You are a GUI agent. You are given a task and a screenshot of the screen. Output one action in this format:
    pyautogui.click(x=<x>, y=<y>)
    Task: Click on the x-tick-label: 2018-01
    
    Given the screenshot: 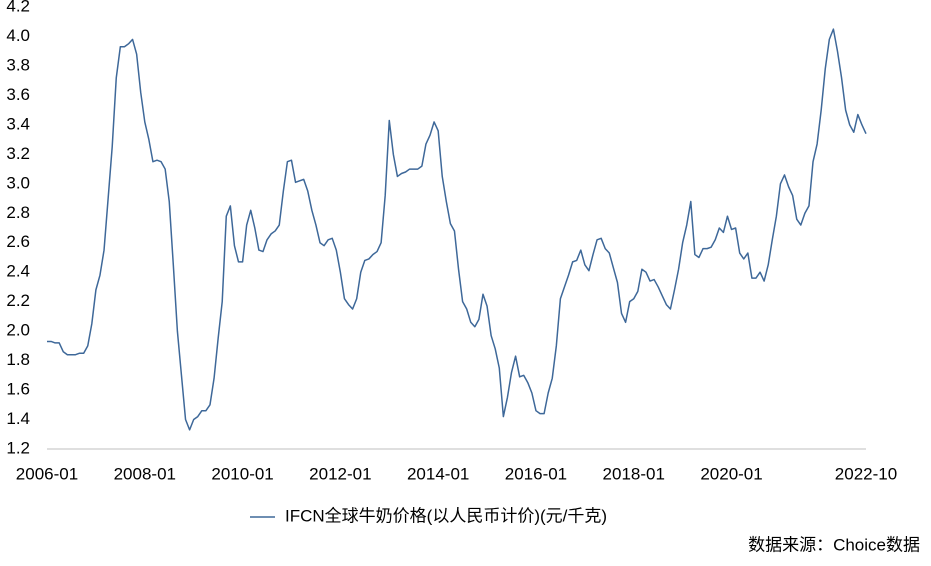 What is the action you would take?
    pyautogui.click(x=634, y=473)
    